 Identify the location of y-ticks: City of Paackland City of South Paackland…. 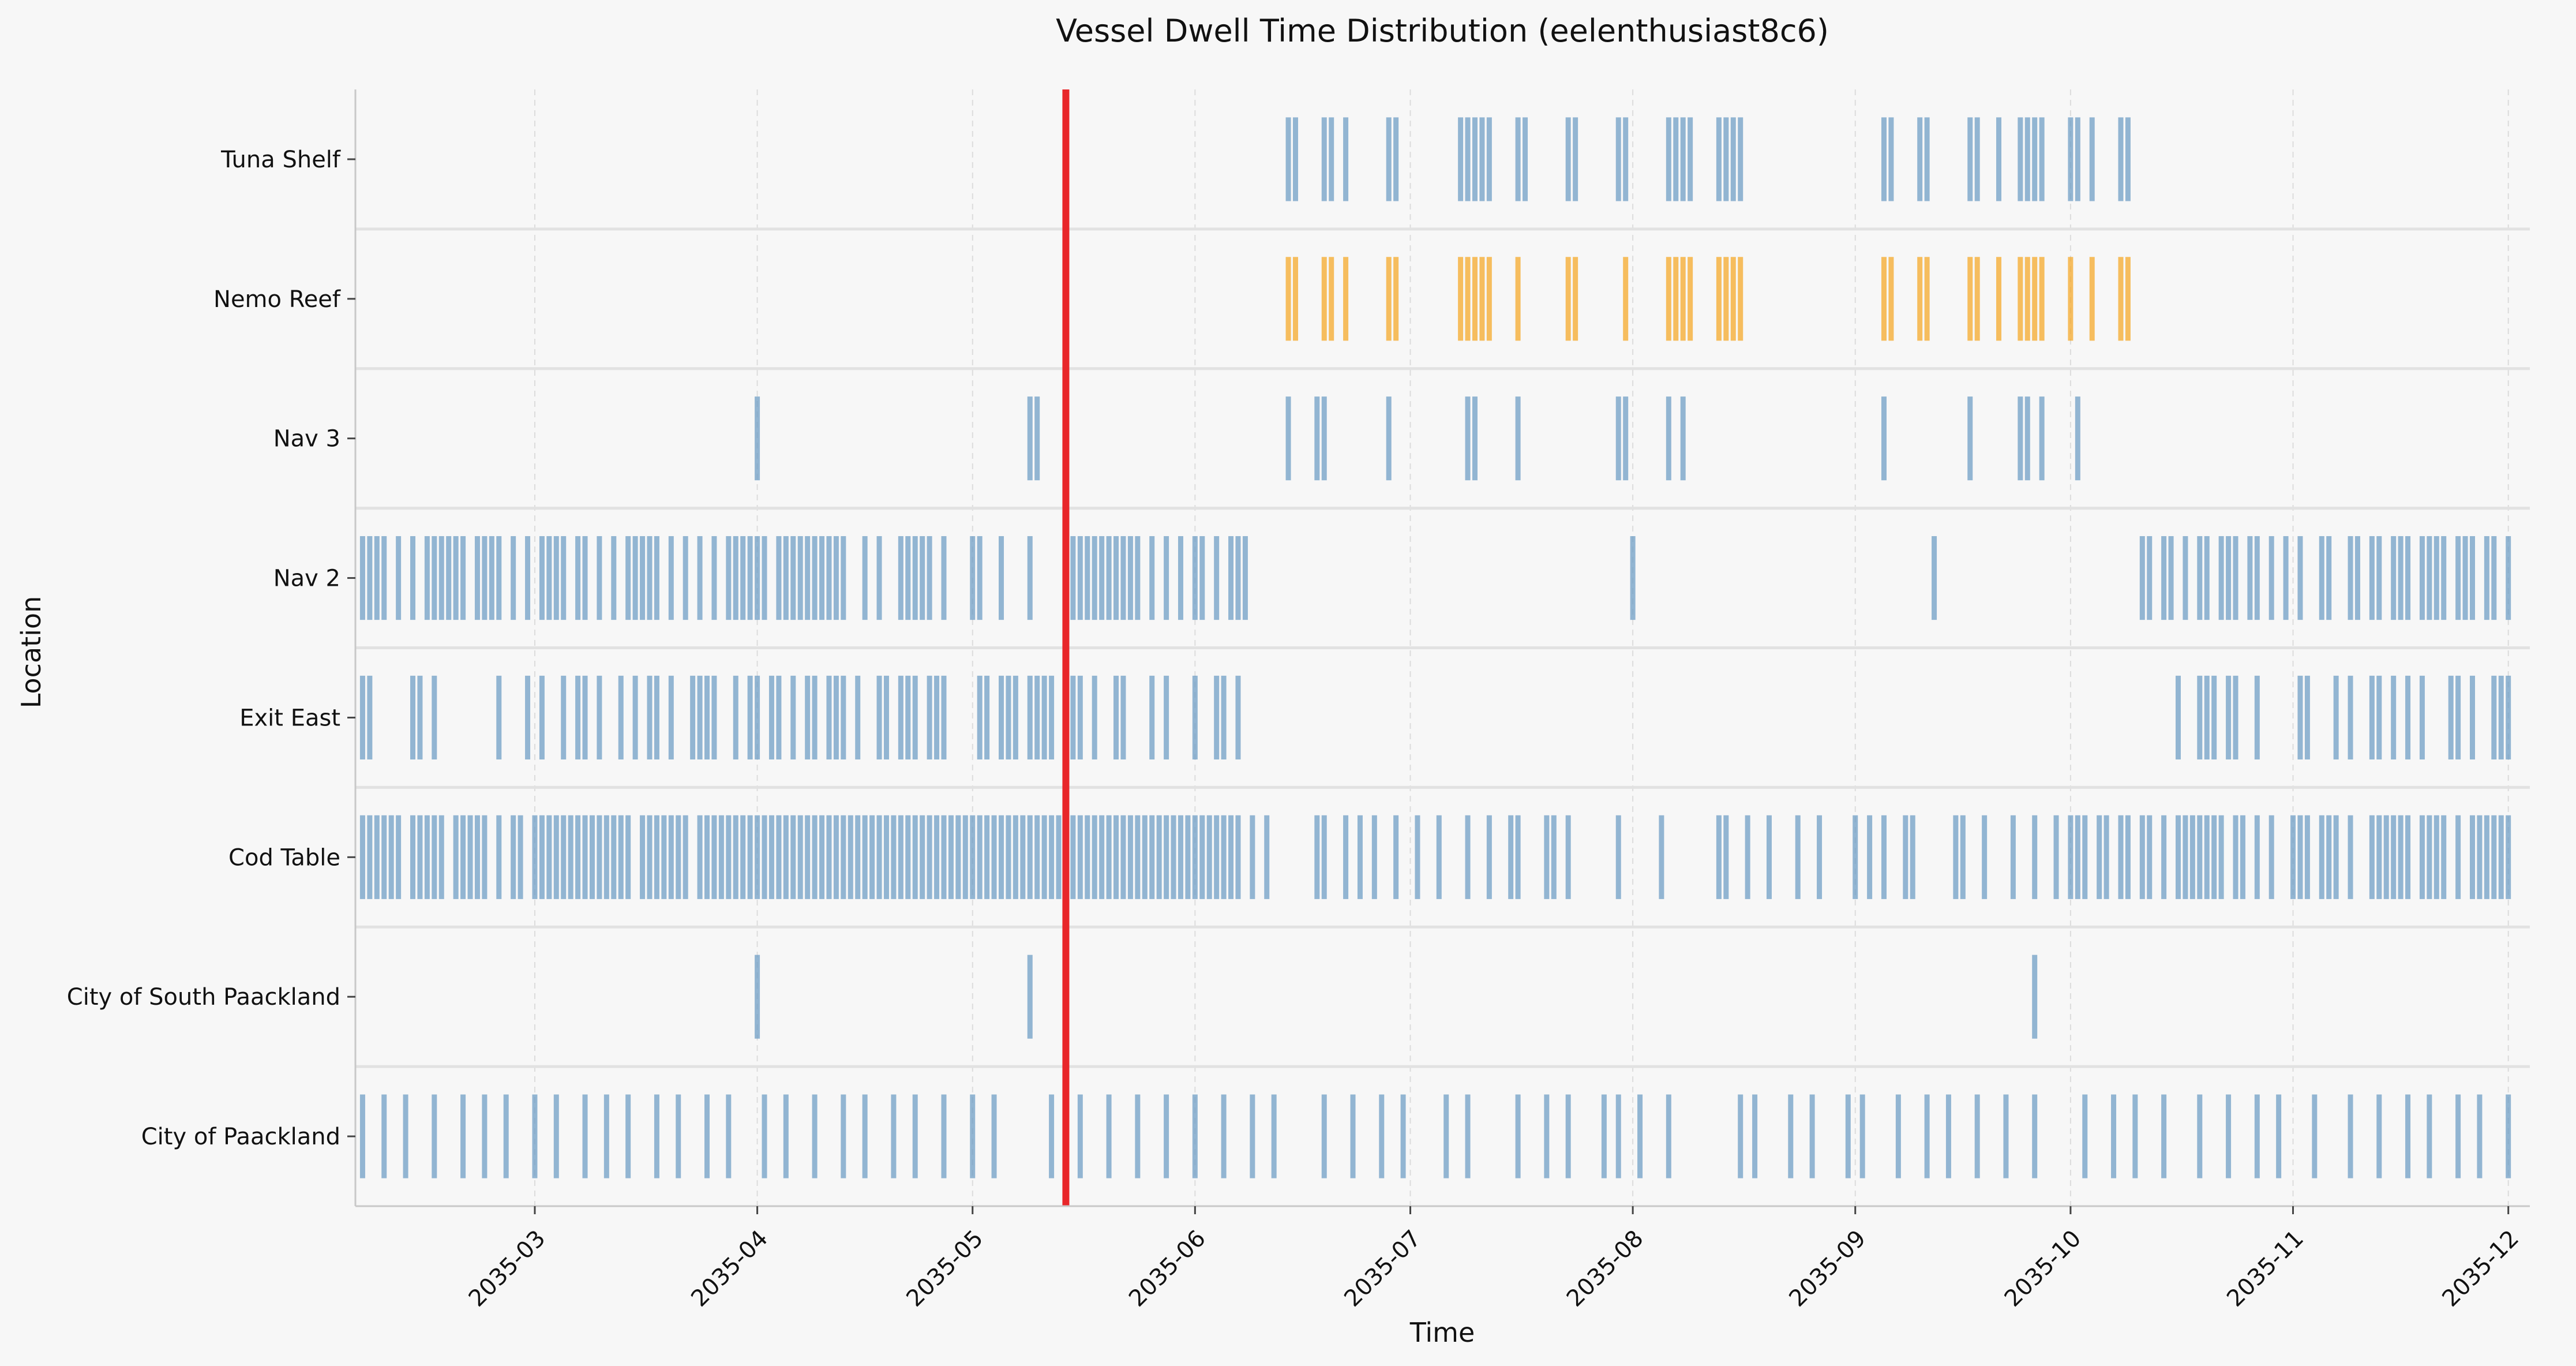
(211, 648).